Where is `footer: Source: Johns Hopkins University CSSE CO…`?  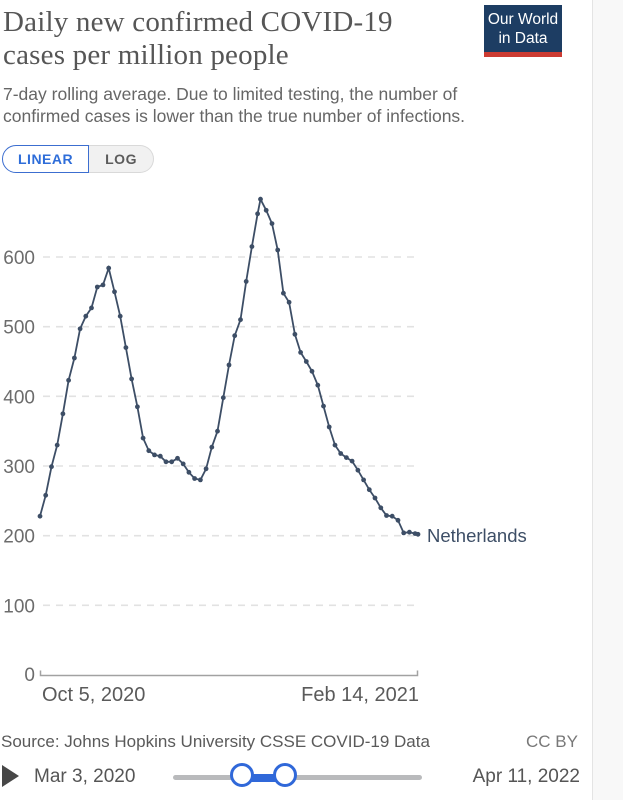 footer: Source: Johns Hopkins University CSSE CO… is located at coordinates (289, 742).